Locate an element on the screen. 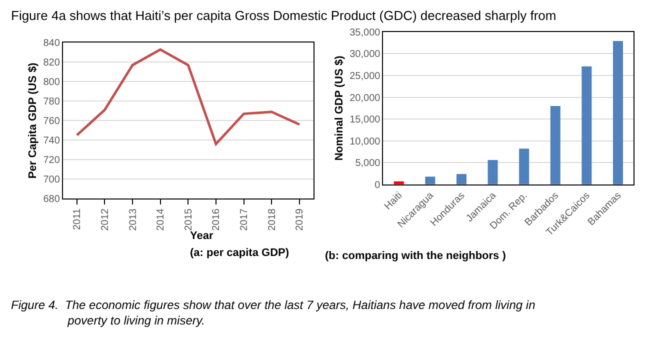  x-tick-label: 2015 is located at coordinates (188, 219).